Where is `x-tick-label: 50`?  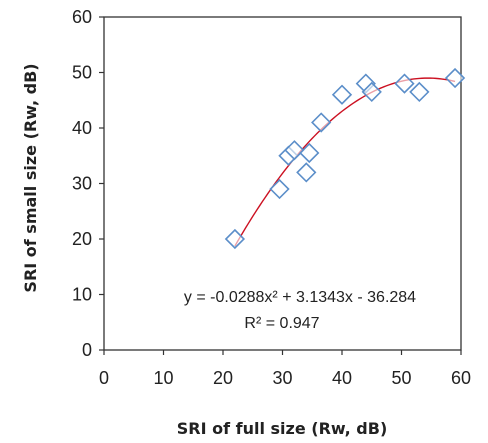
x-tick-label: 50 is located at coordinates (401, 378).